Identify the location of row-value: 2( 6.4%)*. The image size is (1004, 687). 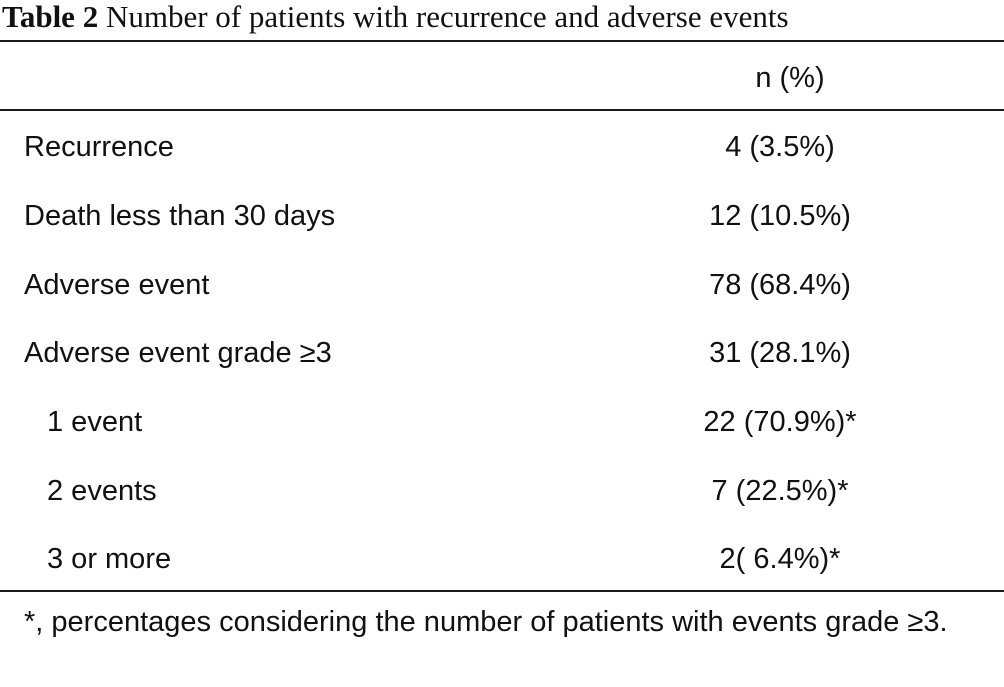
(780, 559).